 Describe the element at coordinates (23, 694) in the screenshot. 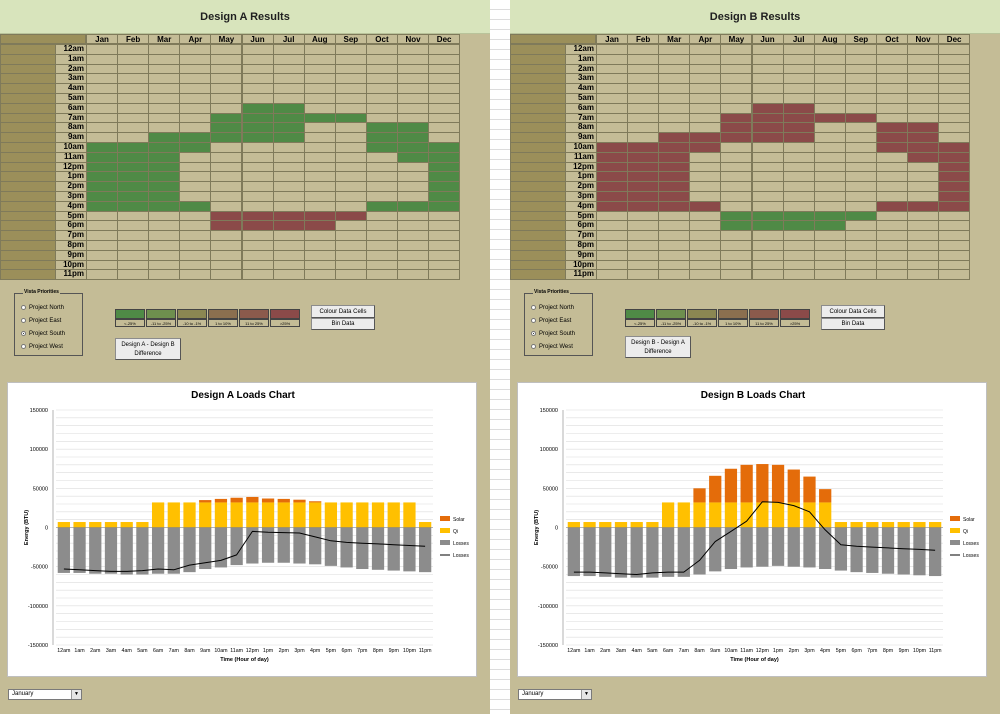

I see `month-dropdown-value: January` at that location.